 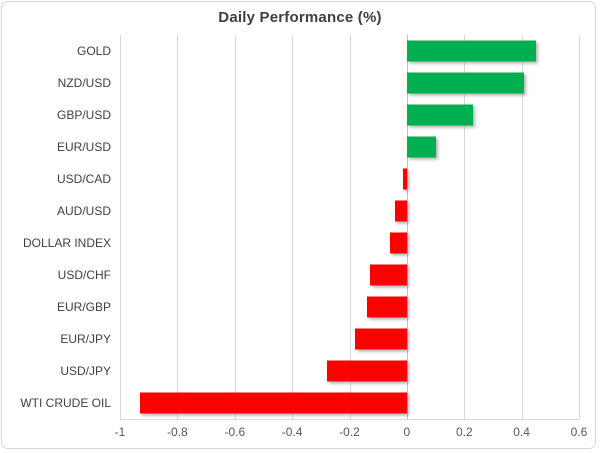 What do you see at coordinates (388, 275) in the screenshot?
I see `negative-bar-usd-chf` at bounding box center [388, 275].